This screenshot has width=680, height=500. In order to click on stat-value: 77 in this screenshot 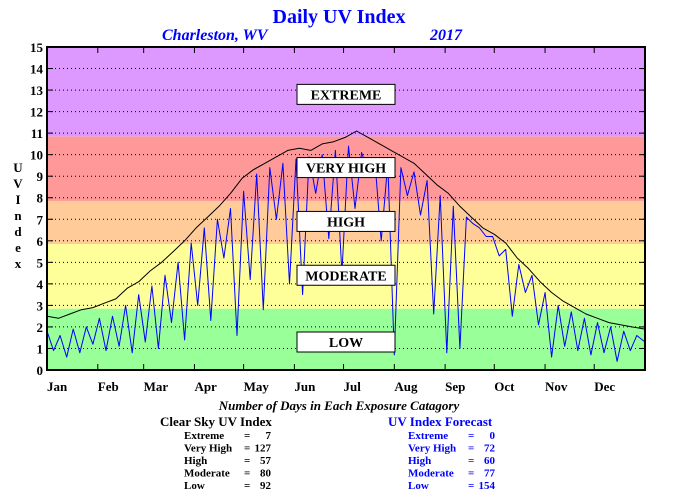, I will do `click(490, 474)`.